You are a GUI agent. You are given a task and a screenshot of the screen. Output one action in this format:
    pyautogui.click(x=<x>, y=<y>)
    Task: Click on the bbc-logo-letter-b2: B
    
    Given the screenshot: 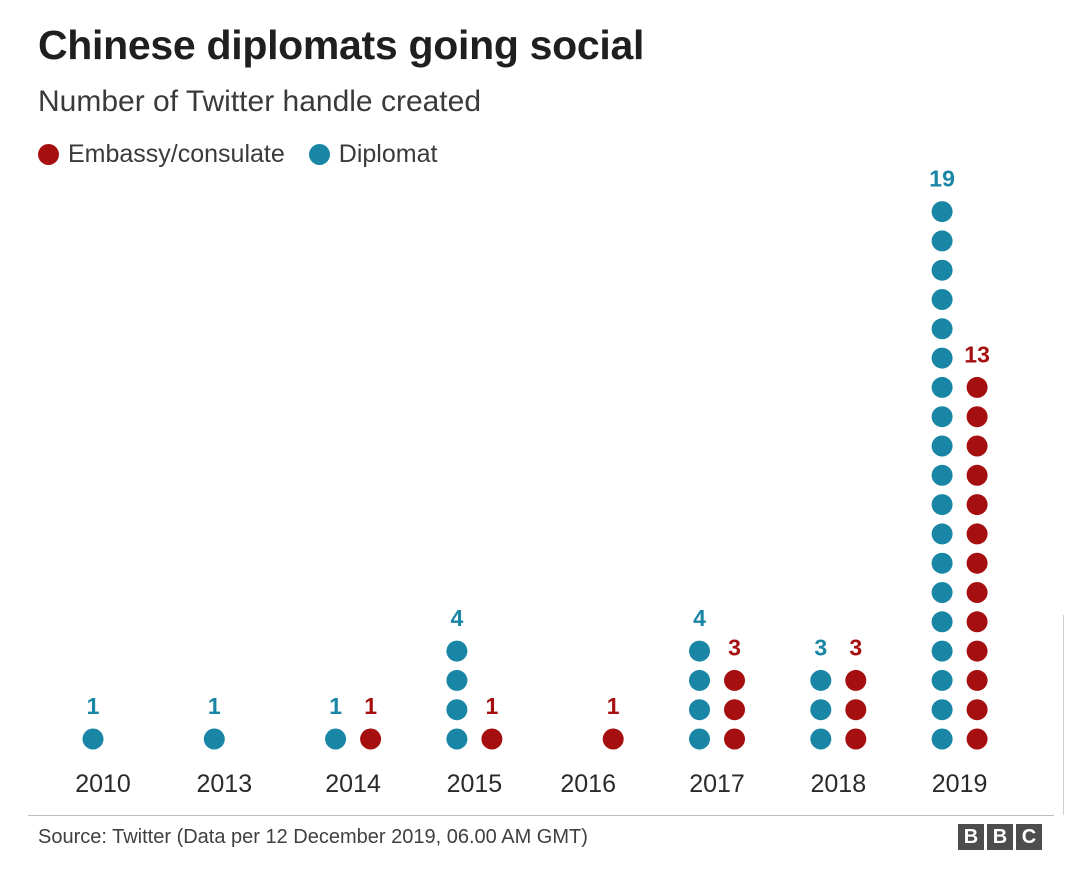 What is the action you would take?
    pyautogui.click(x=1000, y=837)
    